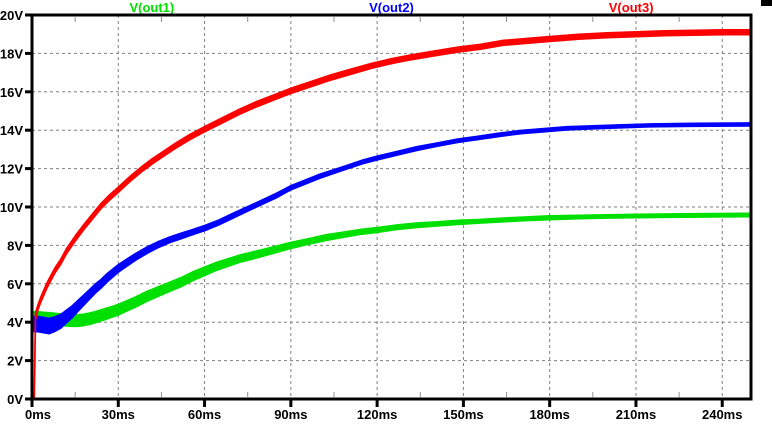 The width and height of the screenshot is (772, 426). Describe the element at coordinates (631, 7) in the screenshot. I see `legend-item-vout3: V(out3)` at that location.